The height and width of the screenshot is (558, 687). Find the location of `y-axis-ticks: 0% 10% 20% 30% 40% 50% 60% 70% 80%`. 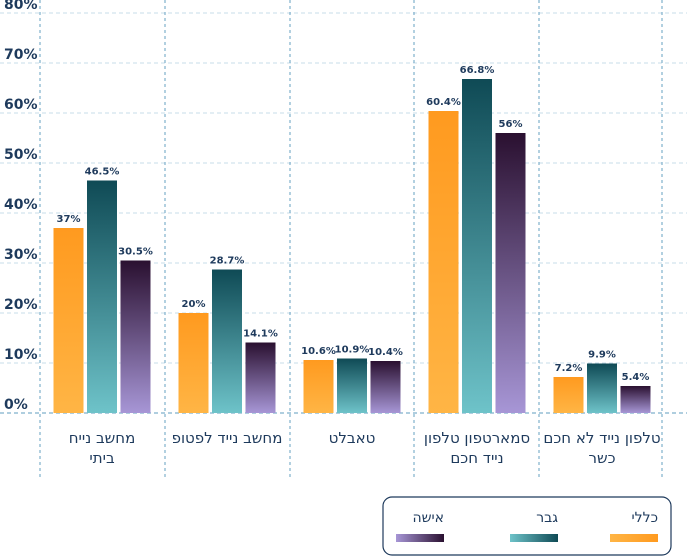

y-axis-ticks: 0% 10% 20% 30% 40% 50% 60% 70% 80% is located at coordinates (21, 206).